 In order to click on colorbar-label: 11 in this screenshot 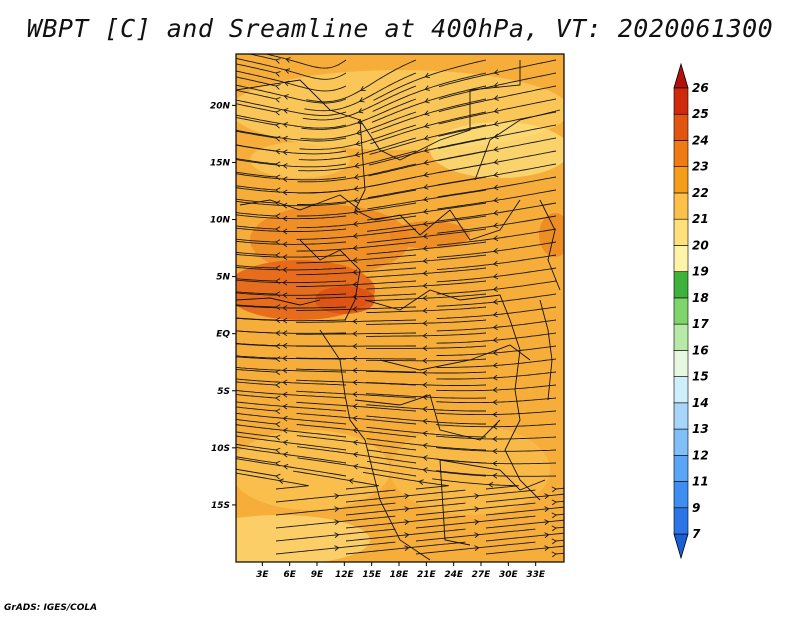, I will do `click(700, 482)`.